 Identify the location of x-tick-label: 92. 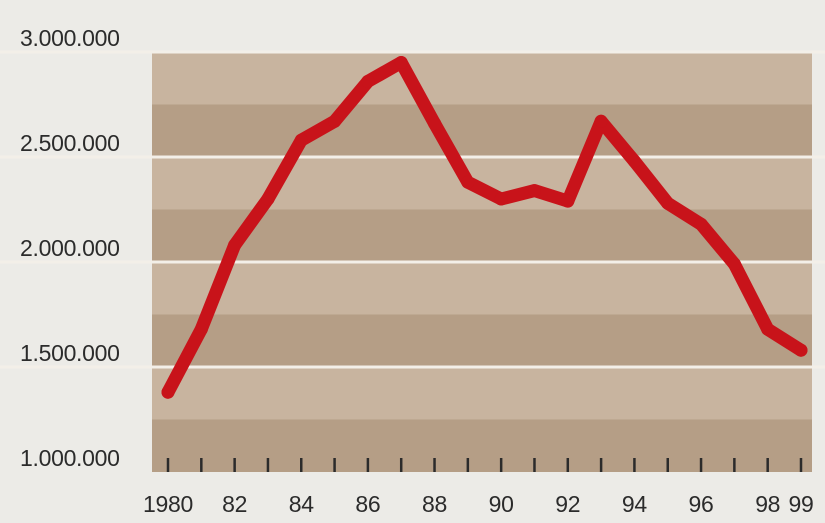
(567, 504).